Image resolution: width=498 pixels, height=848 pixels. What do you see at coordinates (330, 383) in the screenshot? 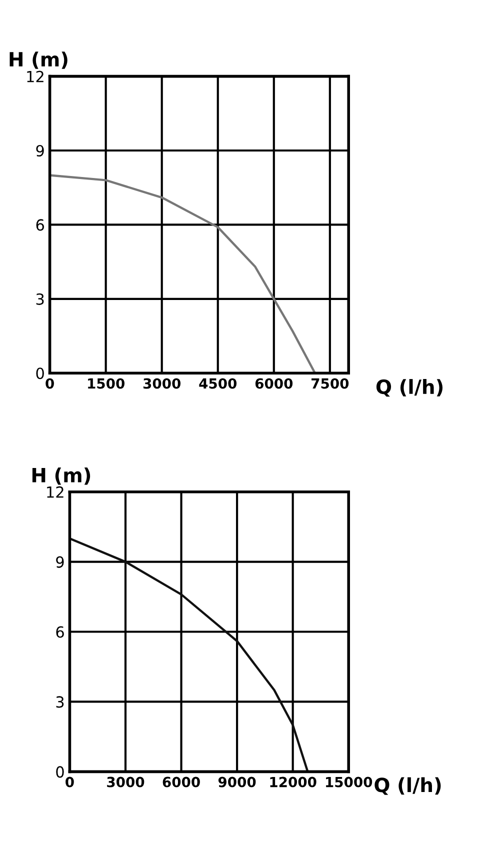
I see `x-tick-label: 7500` at bounding box center [330, 383].